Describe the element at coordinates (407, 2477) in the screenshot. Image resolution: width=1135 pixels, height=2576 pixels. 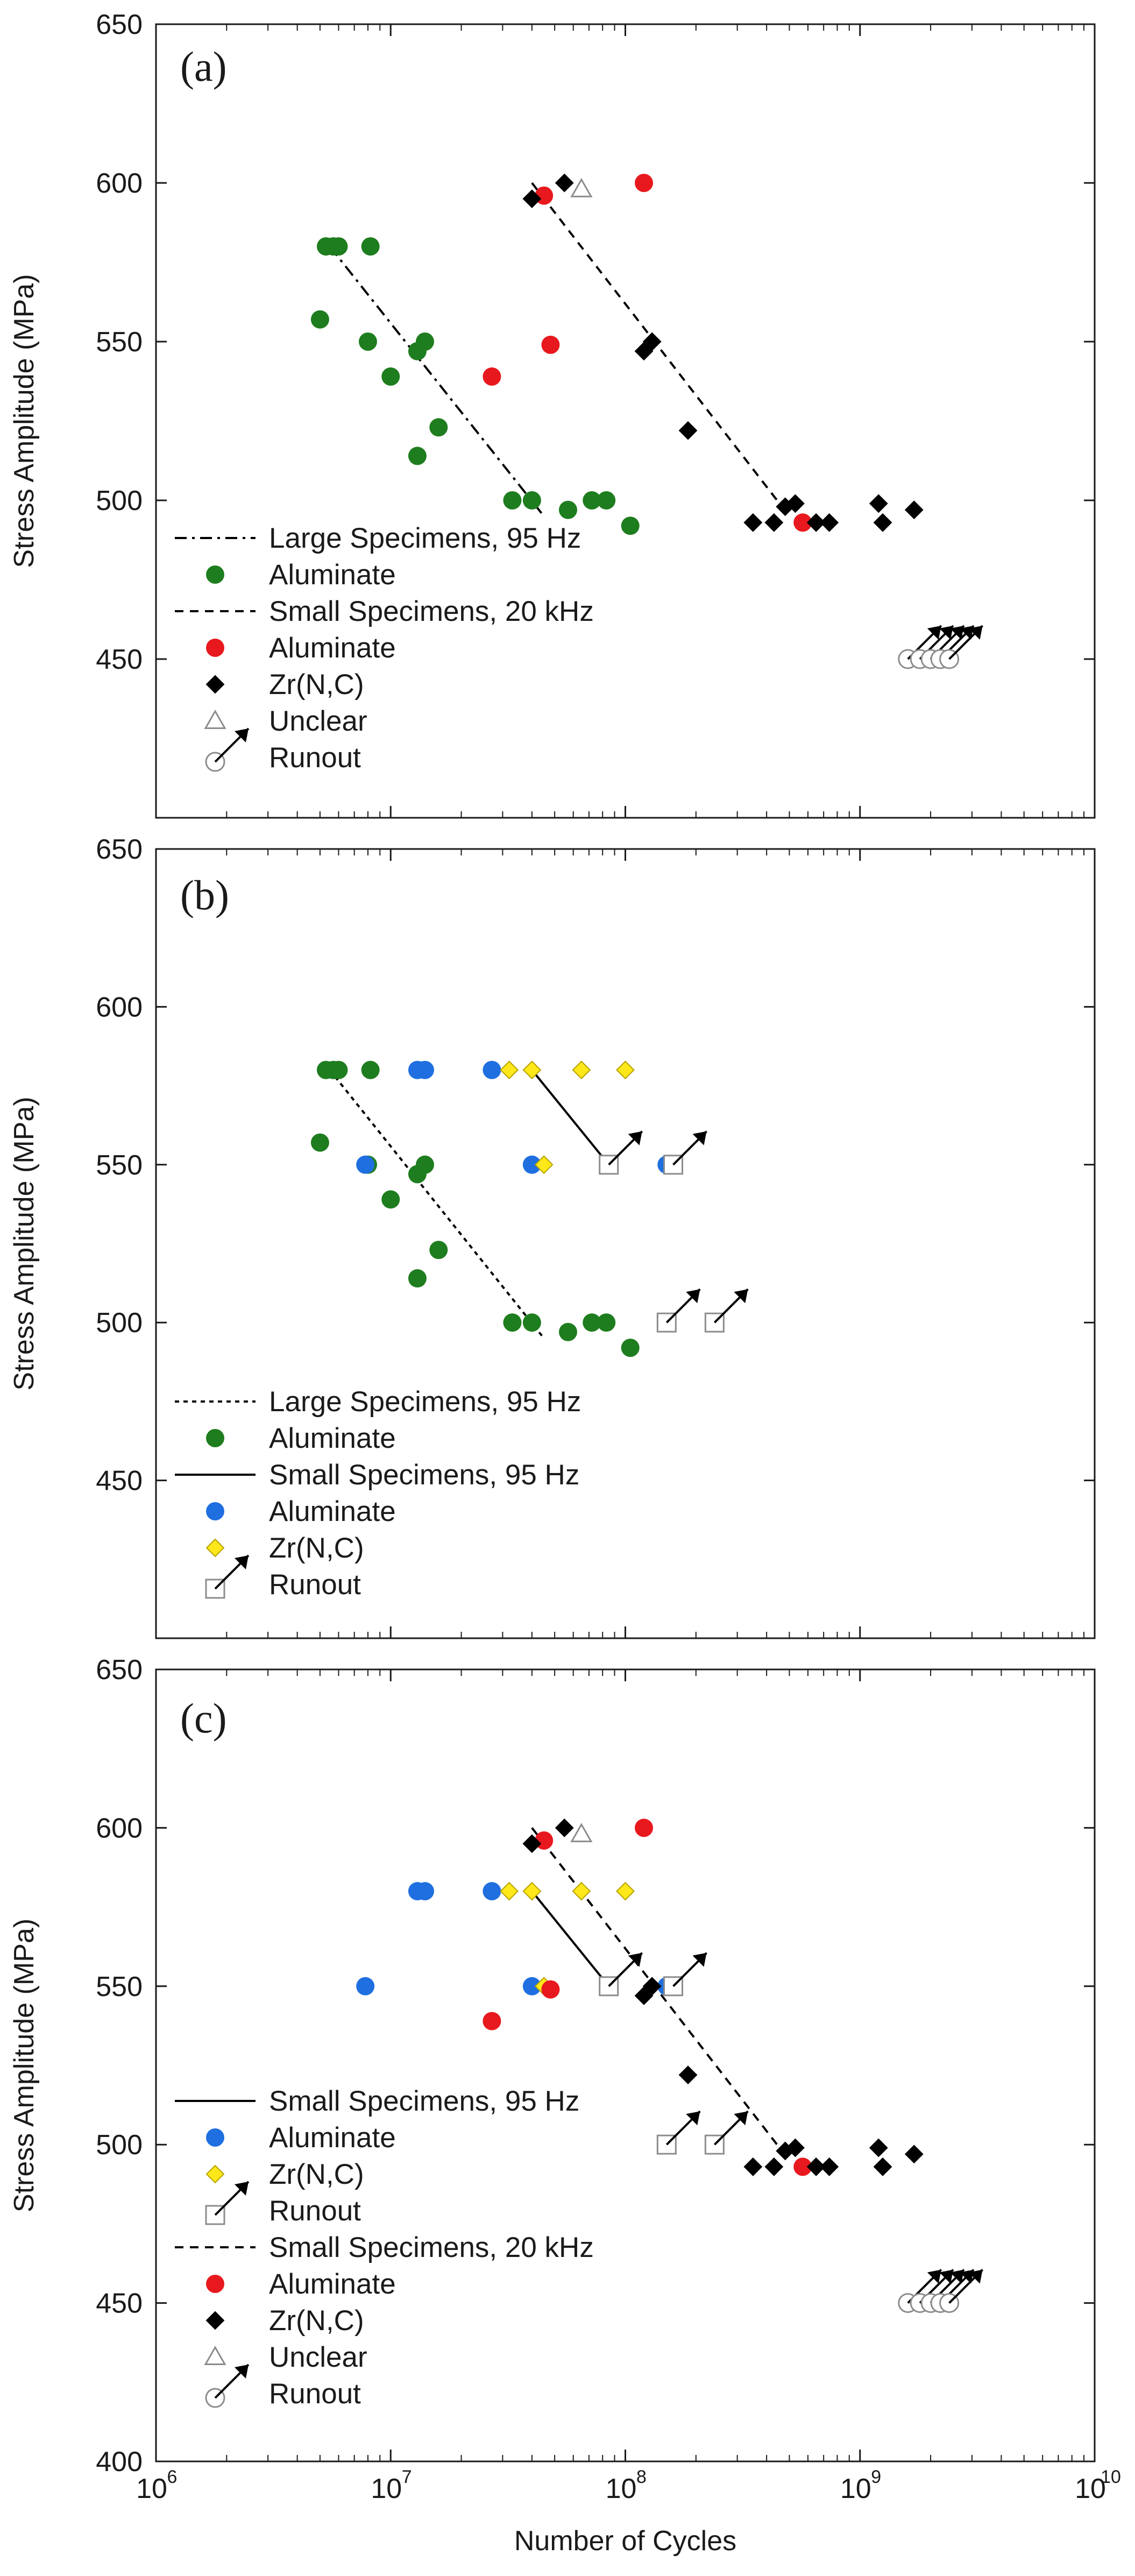
I see `x-tick-exponent: 7` at that location.